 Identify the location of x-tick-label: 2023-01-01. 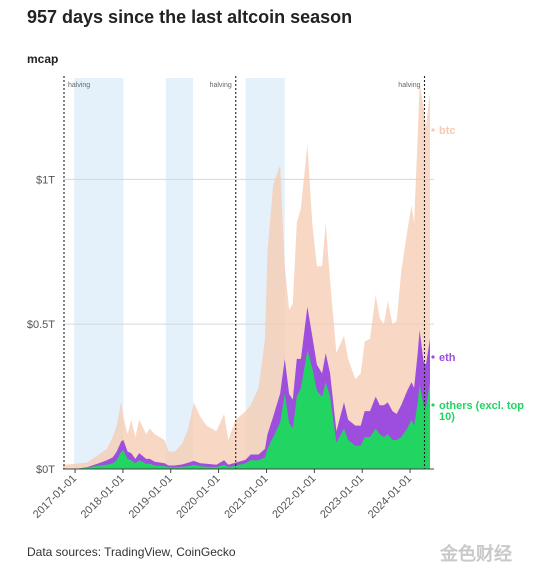
(342, 497).